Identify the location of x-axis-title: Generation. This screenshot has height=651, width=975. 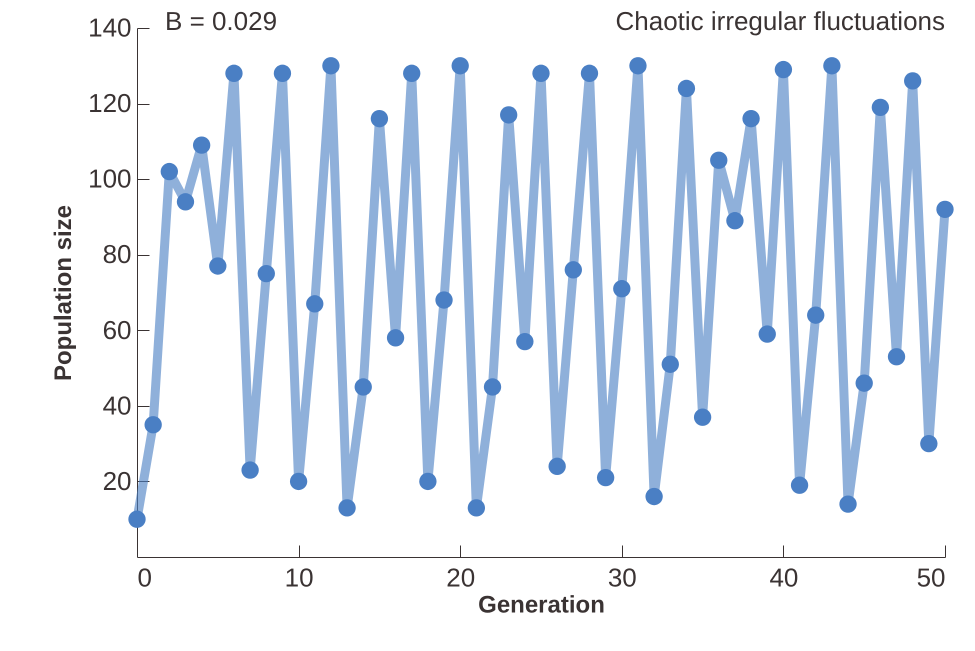
(541, 605).